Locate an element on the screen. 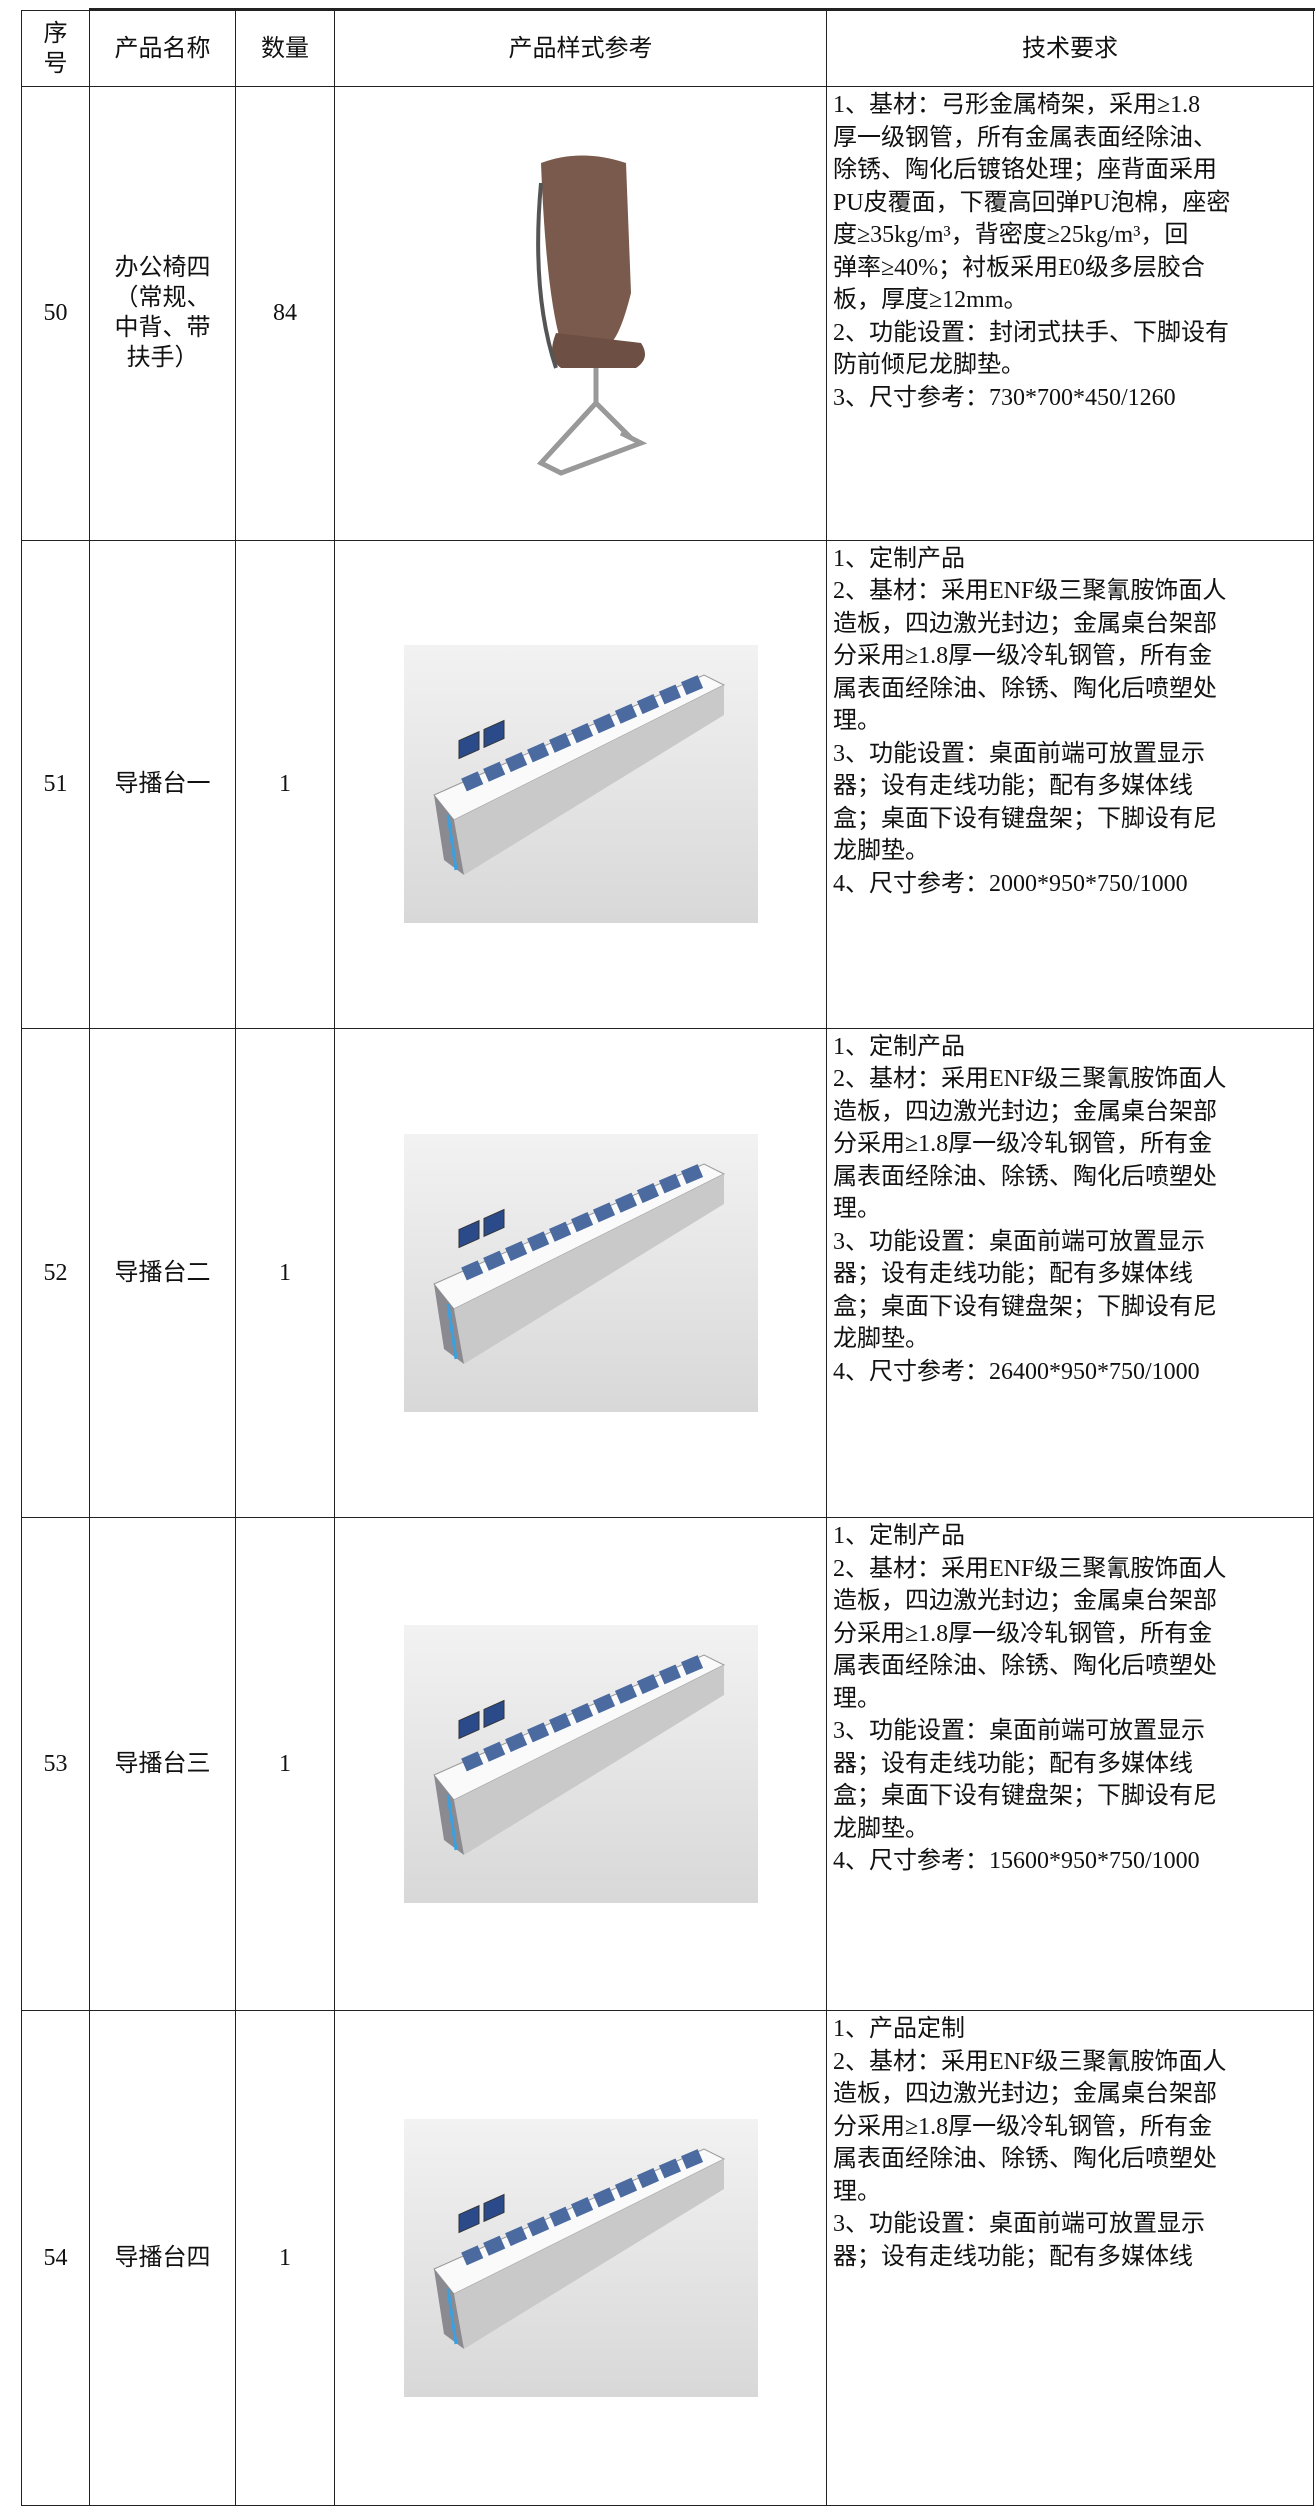  header-cell: 序号 is located at coordinates (55, 48).